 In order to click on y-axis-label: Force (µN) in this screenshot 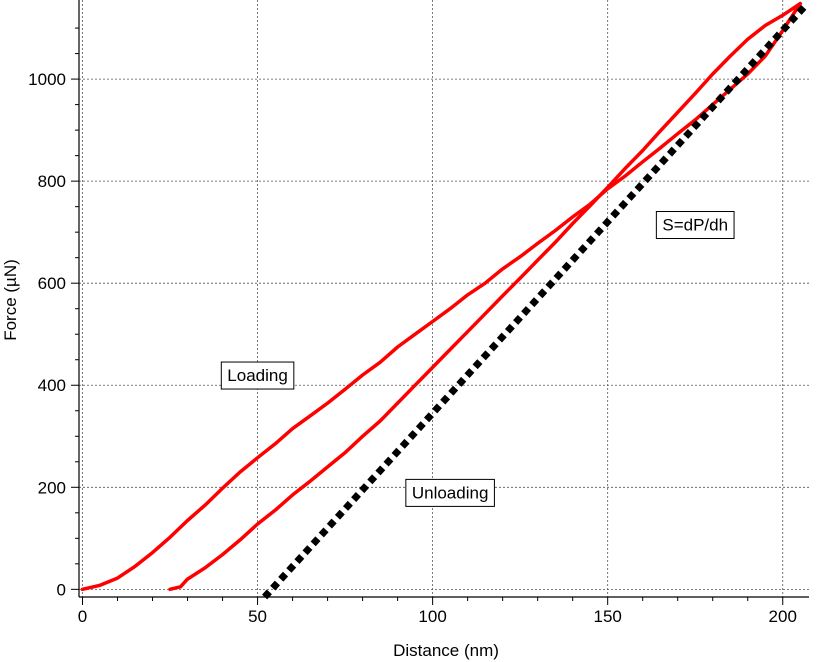, I will do `click(10, 300)`.